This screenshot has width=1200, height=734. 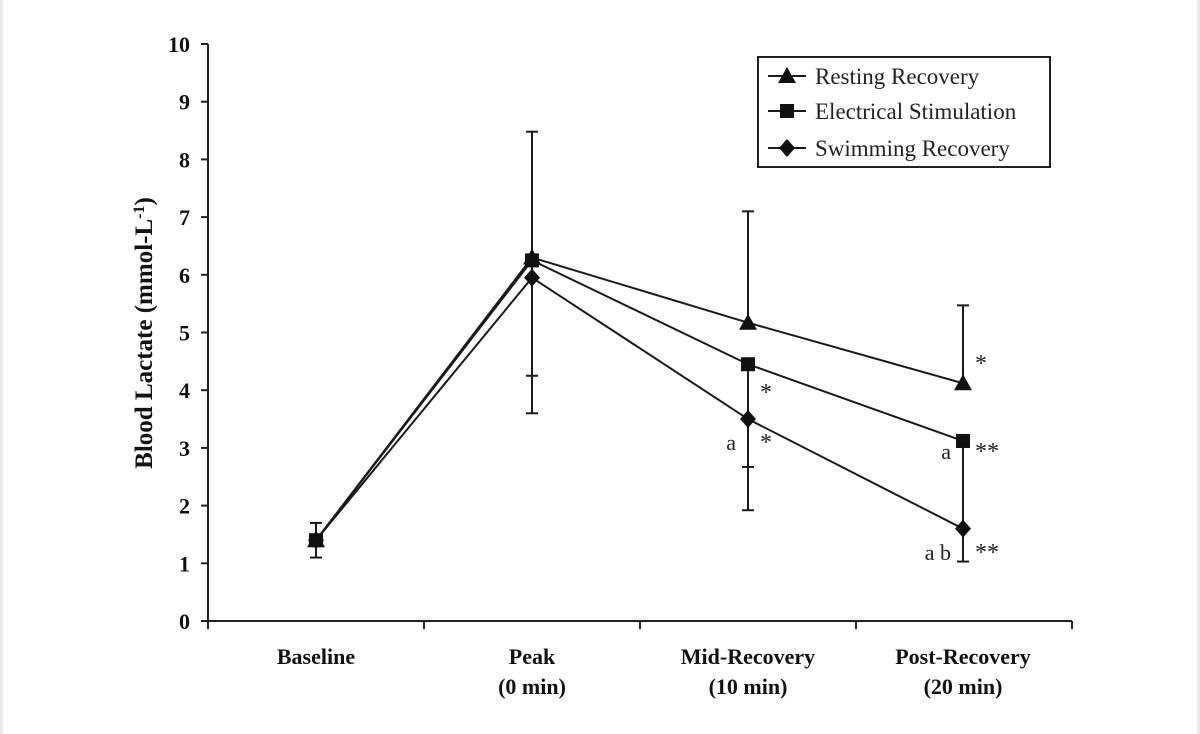 I want to click on legend-box, so click(x=904, y=112).